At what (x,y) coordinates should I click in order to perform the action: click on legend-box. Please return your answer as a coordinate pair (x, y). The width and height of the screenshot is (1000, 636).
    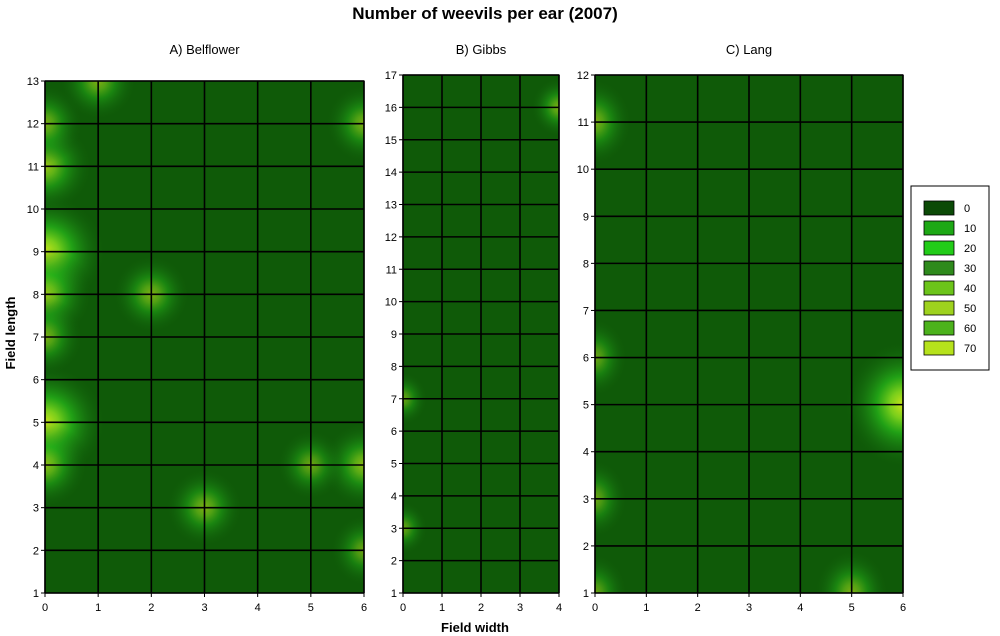
    Looking at the image, I should click on (950, 278).